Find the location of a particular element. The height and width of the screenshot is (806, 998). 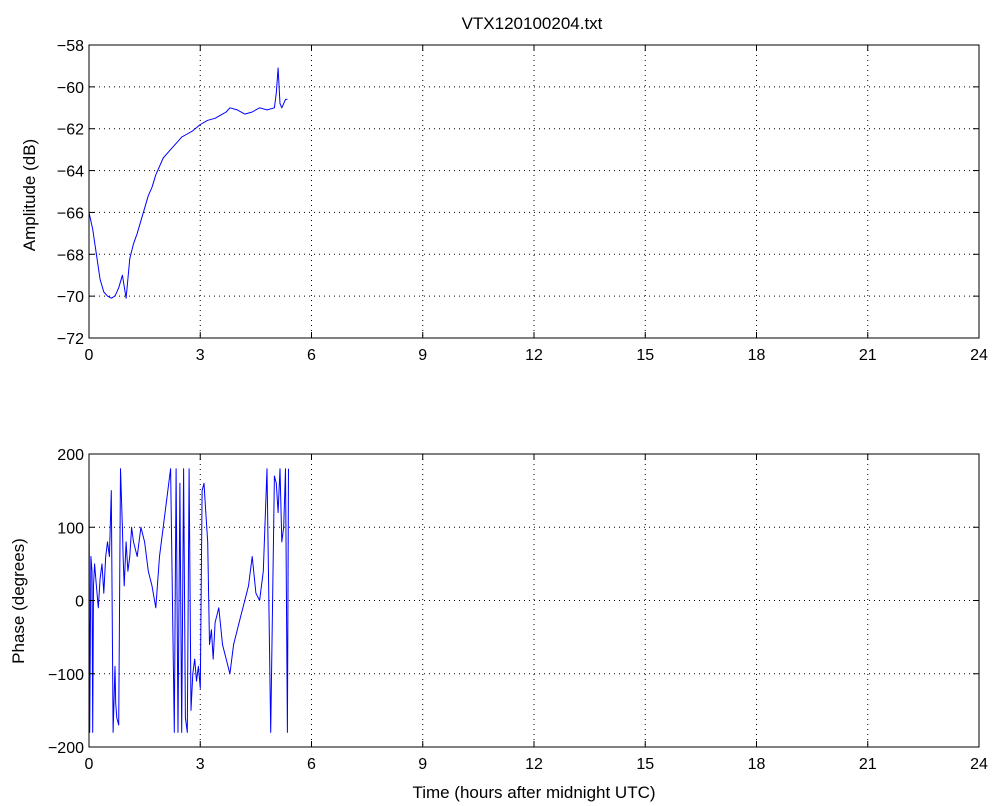

phase-x-tick-label: 3 is located at coordinates (200, 764).